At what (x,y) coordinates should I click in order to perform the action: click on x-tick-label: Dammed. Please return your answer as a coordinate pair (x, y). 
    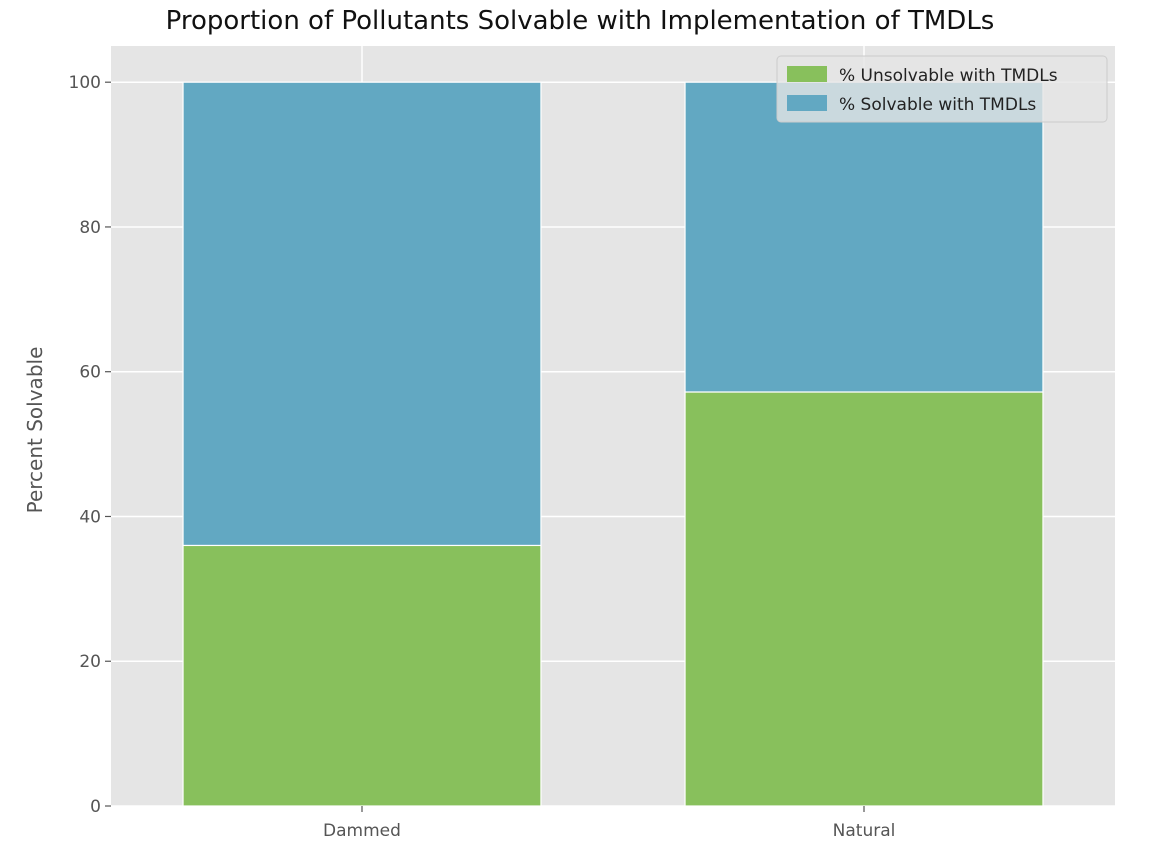
    Looking at the image, I should click on (362, 831).